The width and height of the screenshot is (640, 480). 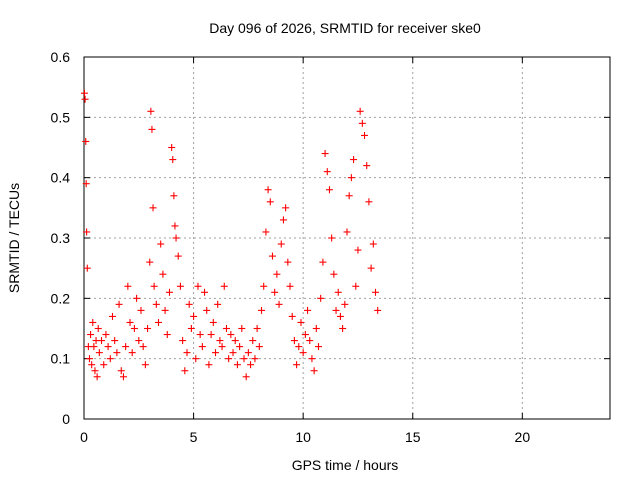 I want to click on y-tick-labels: 0 0.1 0.2 0.3 0.4 0.5 0.6, so click(x=61, y=238).